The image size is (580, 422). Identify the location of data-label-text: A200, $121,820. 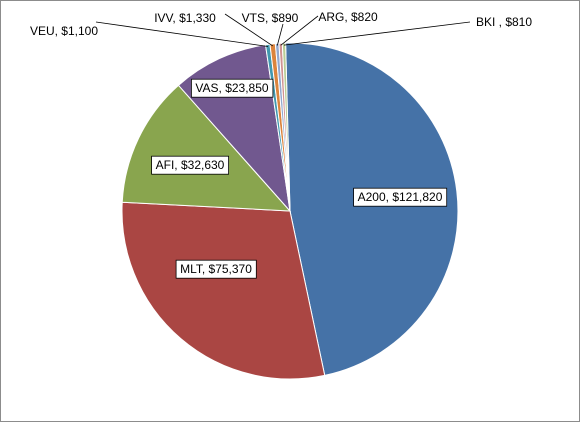
(400, 197).